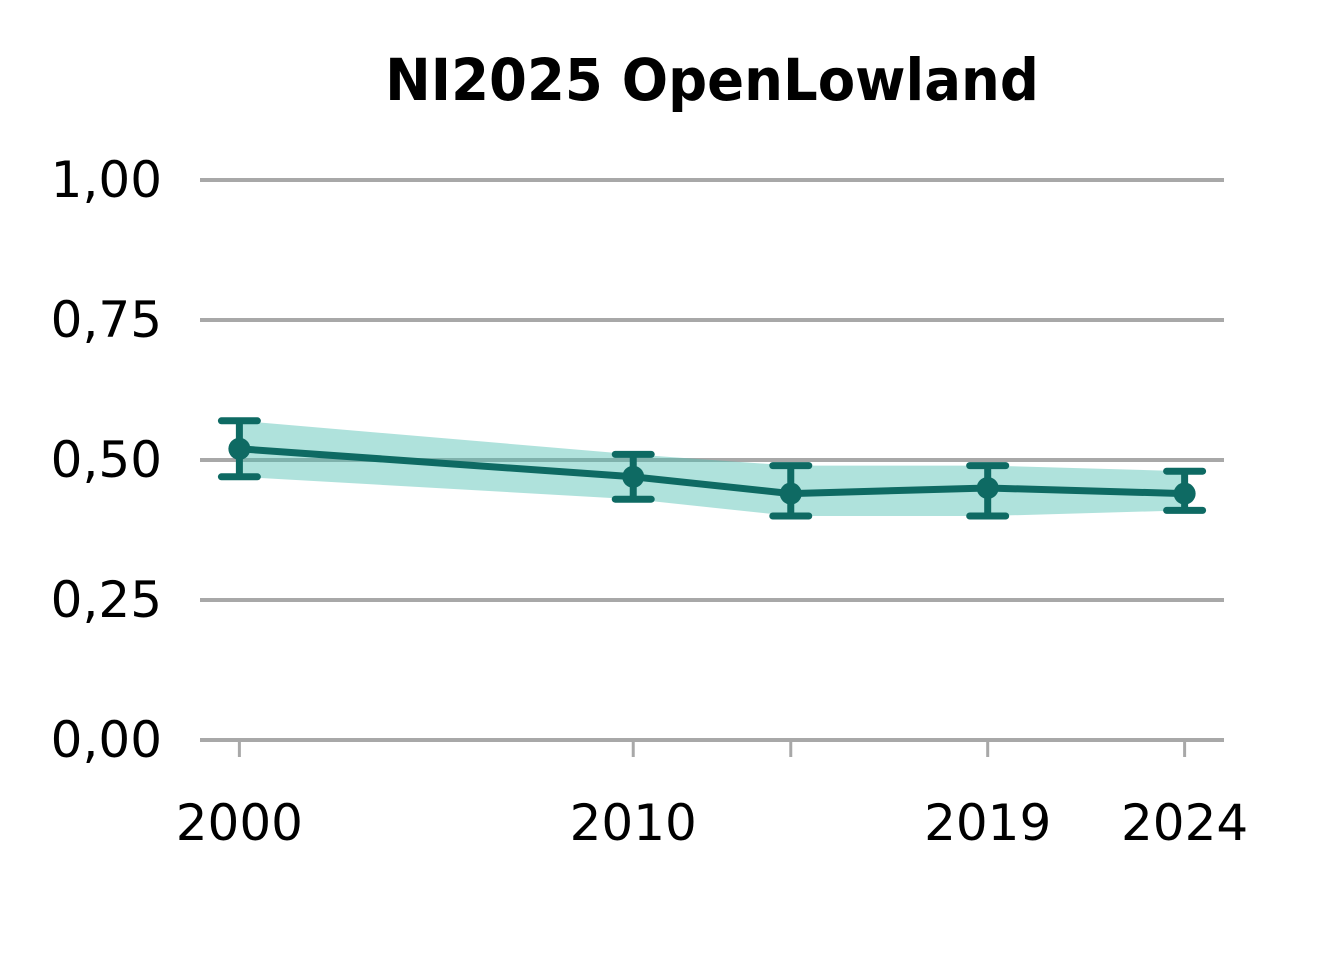 The width and height of the screenshot is (1344, 960). Describe the element at coordinates (106, 600) in the screenshot. I see `y-tick-label: 0,25` at that location.